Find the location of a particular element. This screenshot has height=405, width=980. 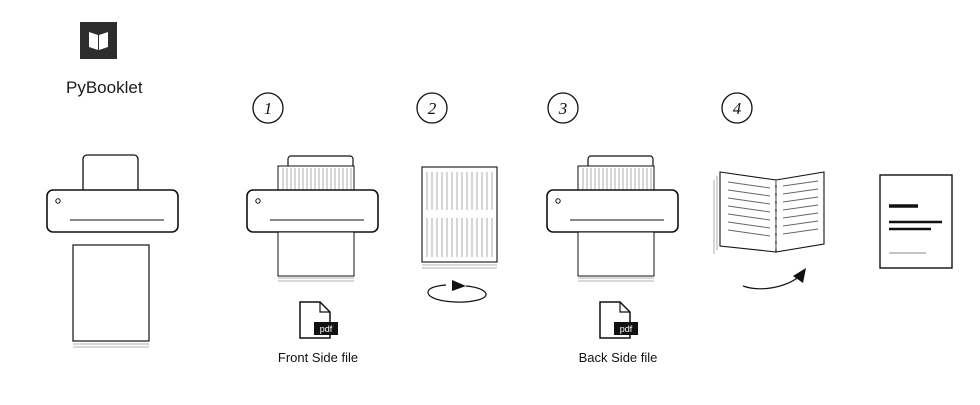

back-pdf-file-icon: pdf is located at coordinates (618, 320).